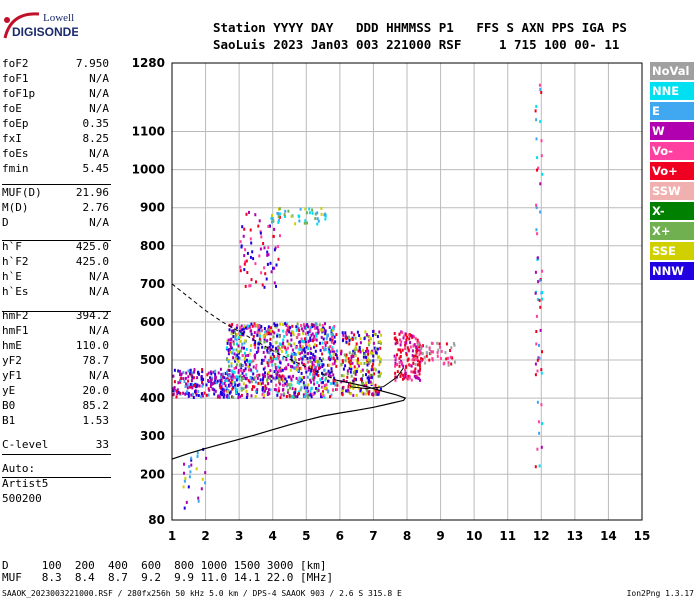  I want to click on legend-item: NoVal, so click(672, 71).